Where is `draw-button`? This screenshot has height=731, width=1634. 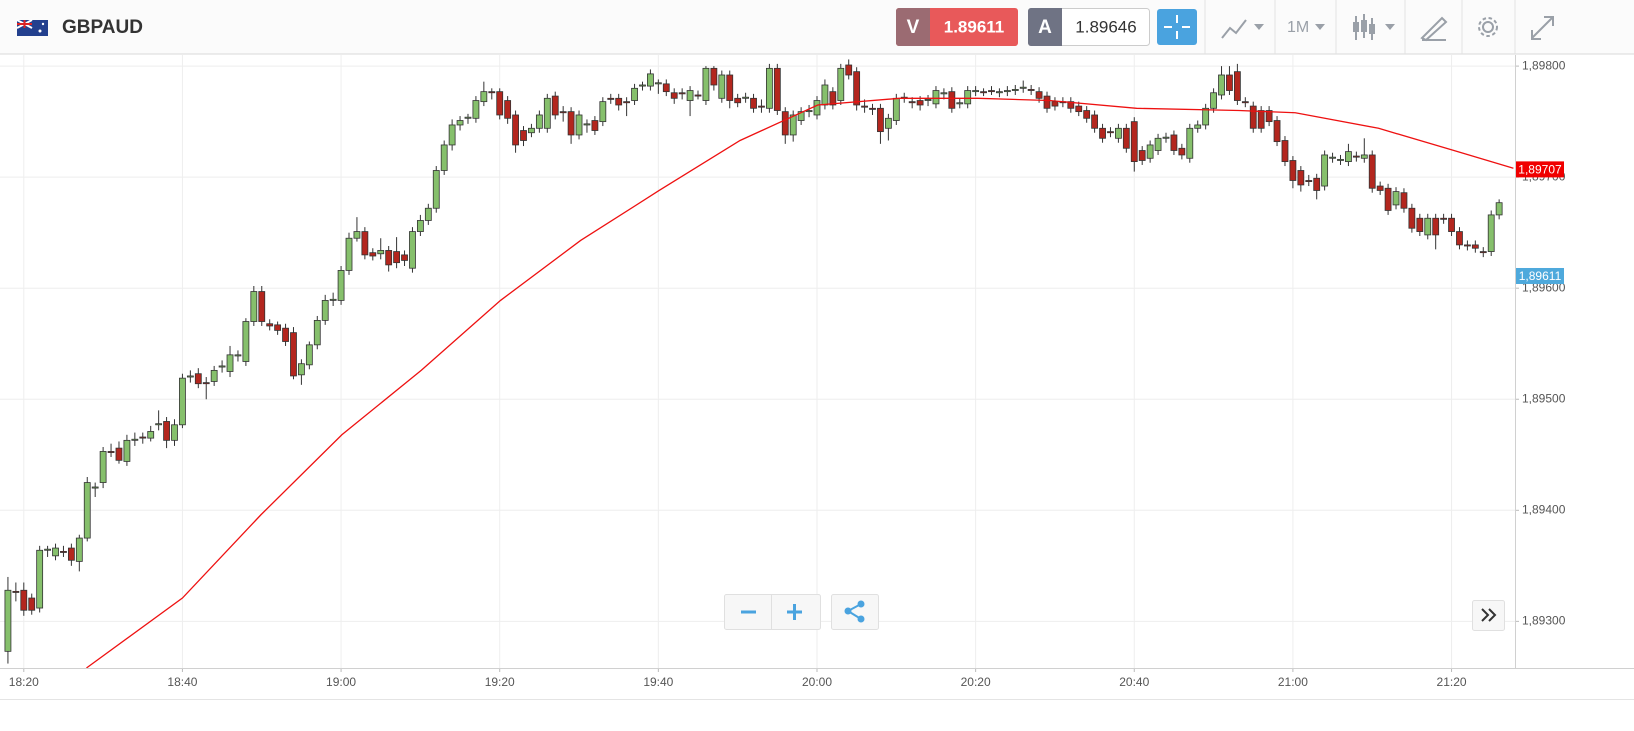
draw-button is located at coordinates (1434, 29).